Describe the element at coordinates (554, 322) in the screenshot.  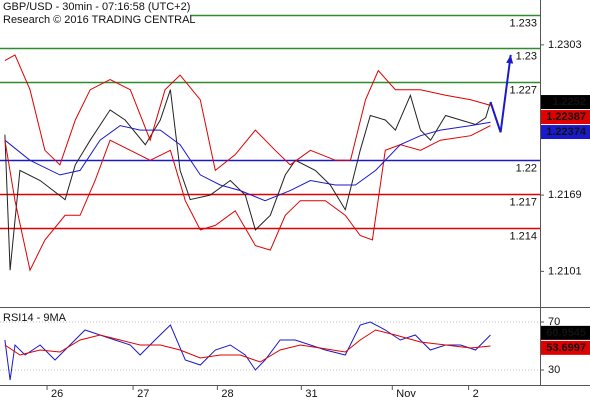
I see `y-tick-label: 70` at that location.